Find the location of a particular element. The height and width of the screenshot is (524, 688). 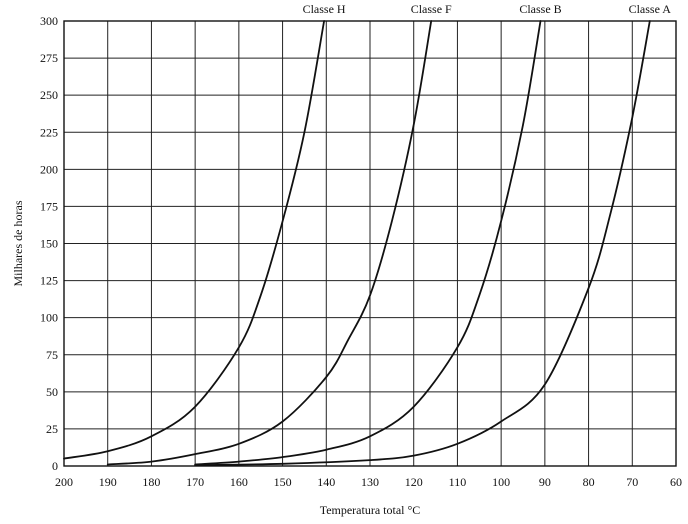

series-labels: Classe H Classe F Classe B Classe A is located at coordinates (487, 9).